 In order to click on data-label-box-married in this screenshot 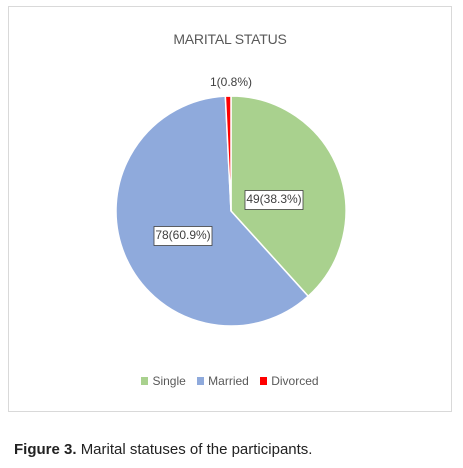, I will do `click(183, 236)`.